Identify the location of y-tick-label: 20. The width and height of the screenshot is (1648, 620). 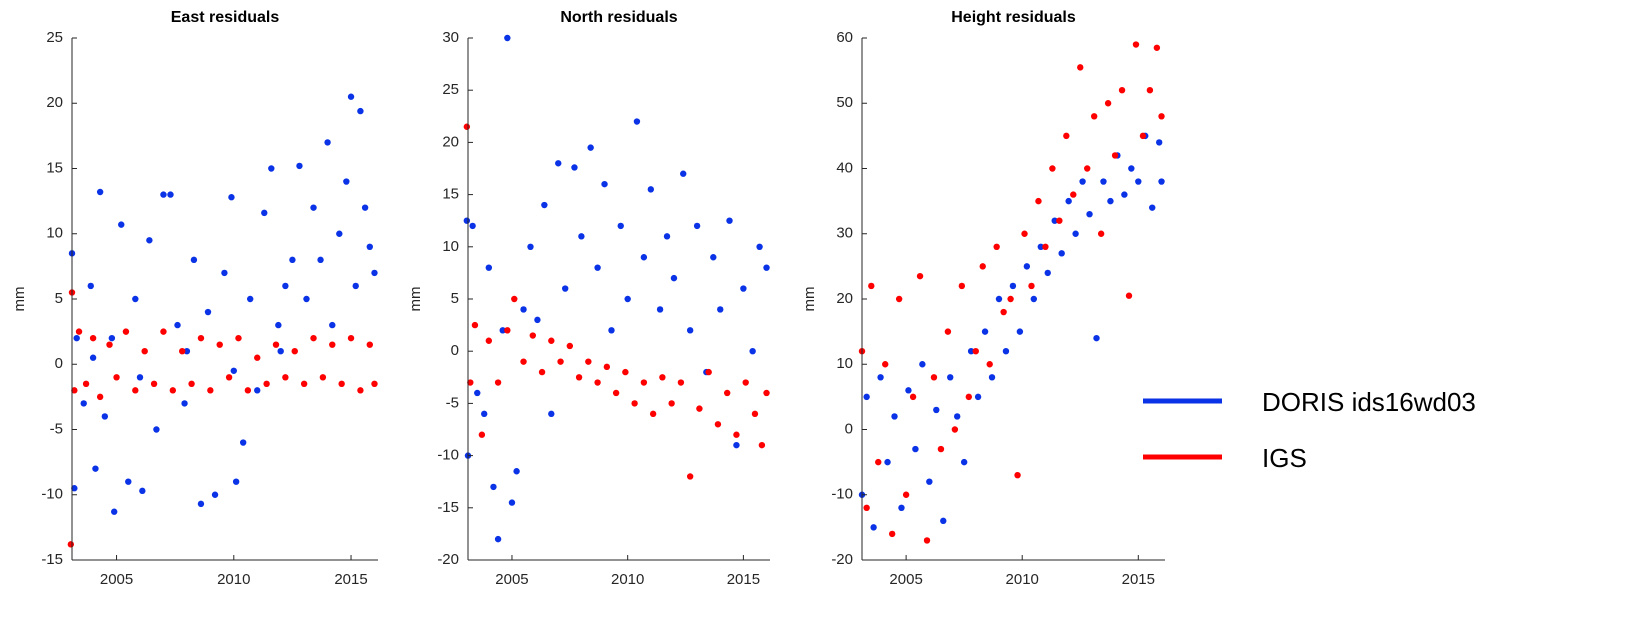
(844, 298).